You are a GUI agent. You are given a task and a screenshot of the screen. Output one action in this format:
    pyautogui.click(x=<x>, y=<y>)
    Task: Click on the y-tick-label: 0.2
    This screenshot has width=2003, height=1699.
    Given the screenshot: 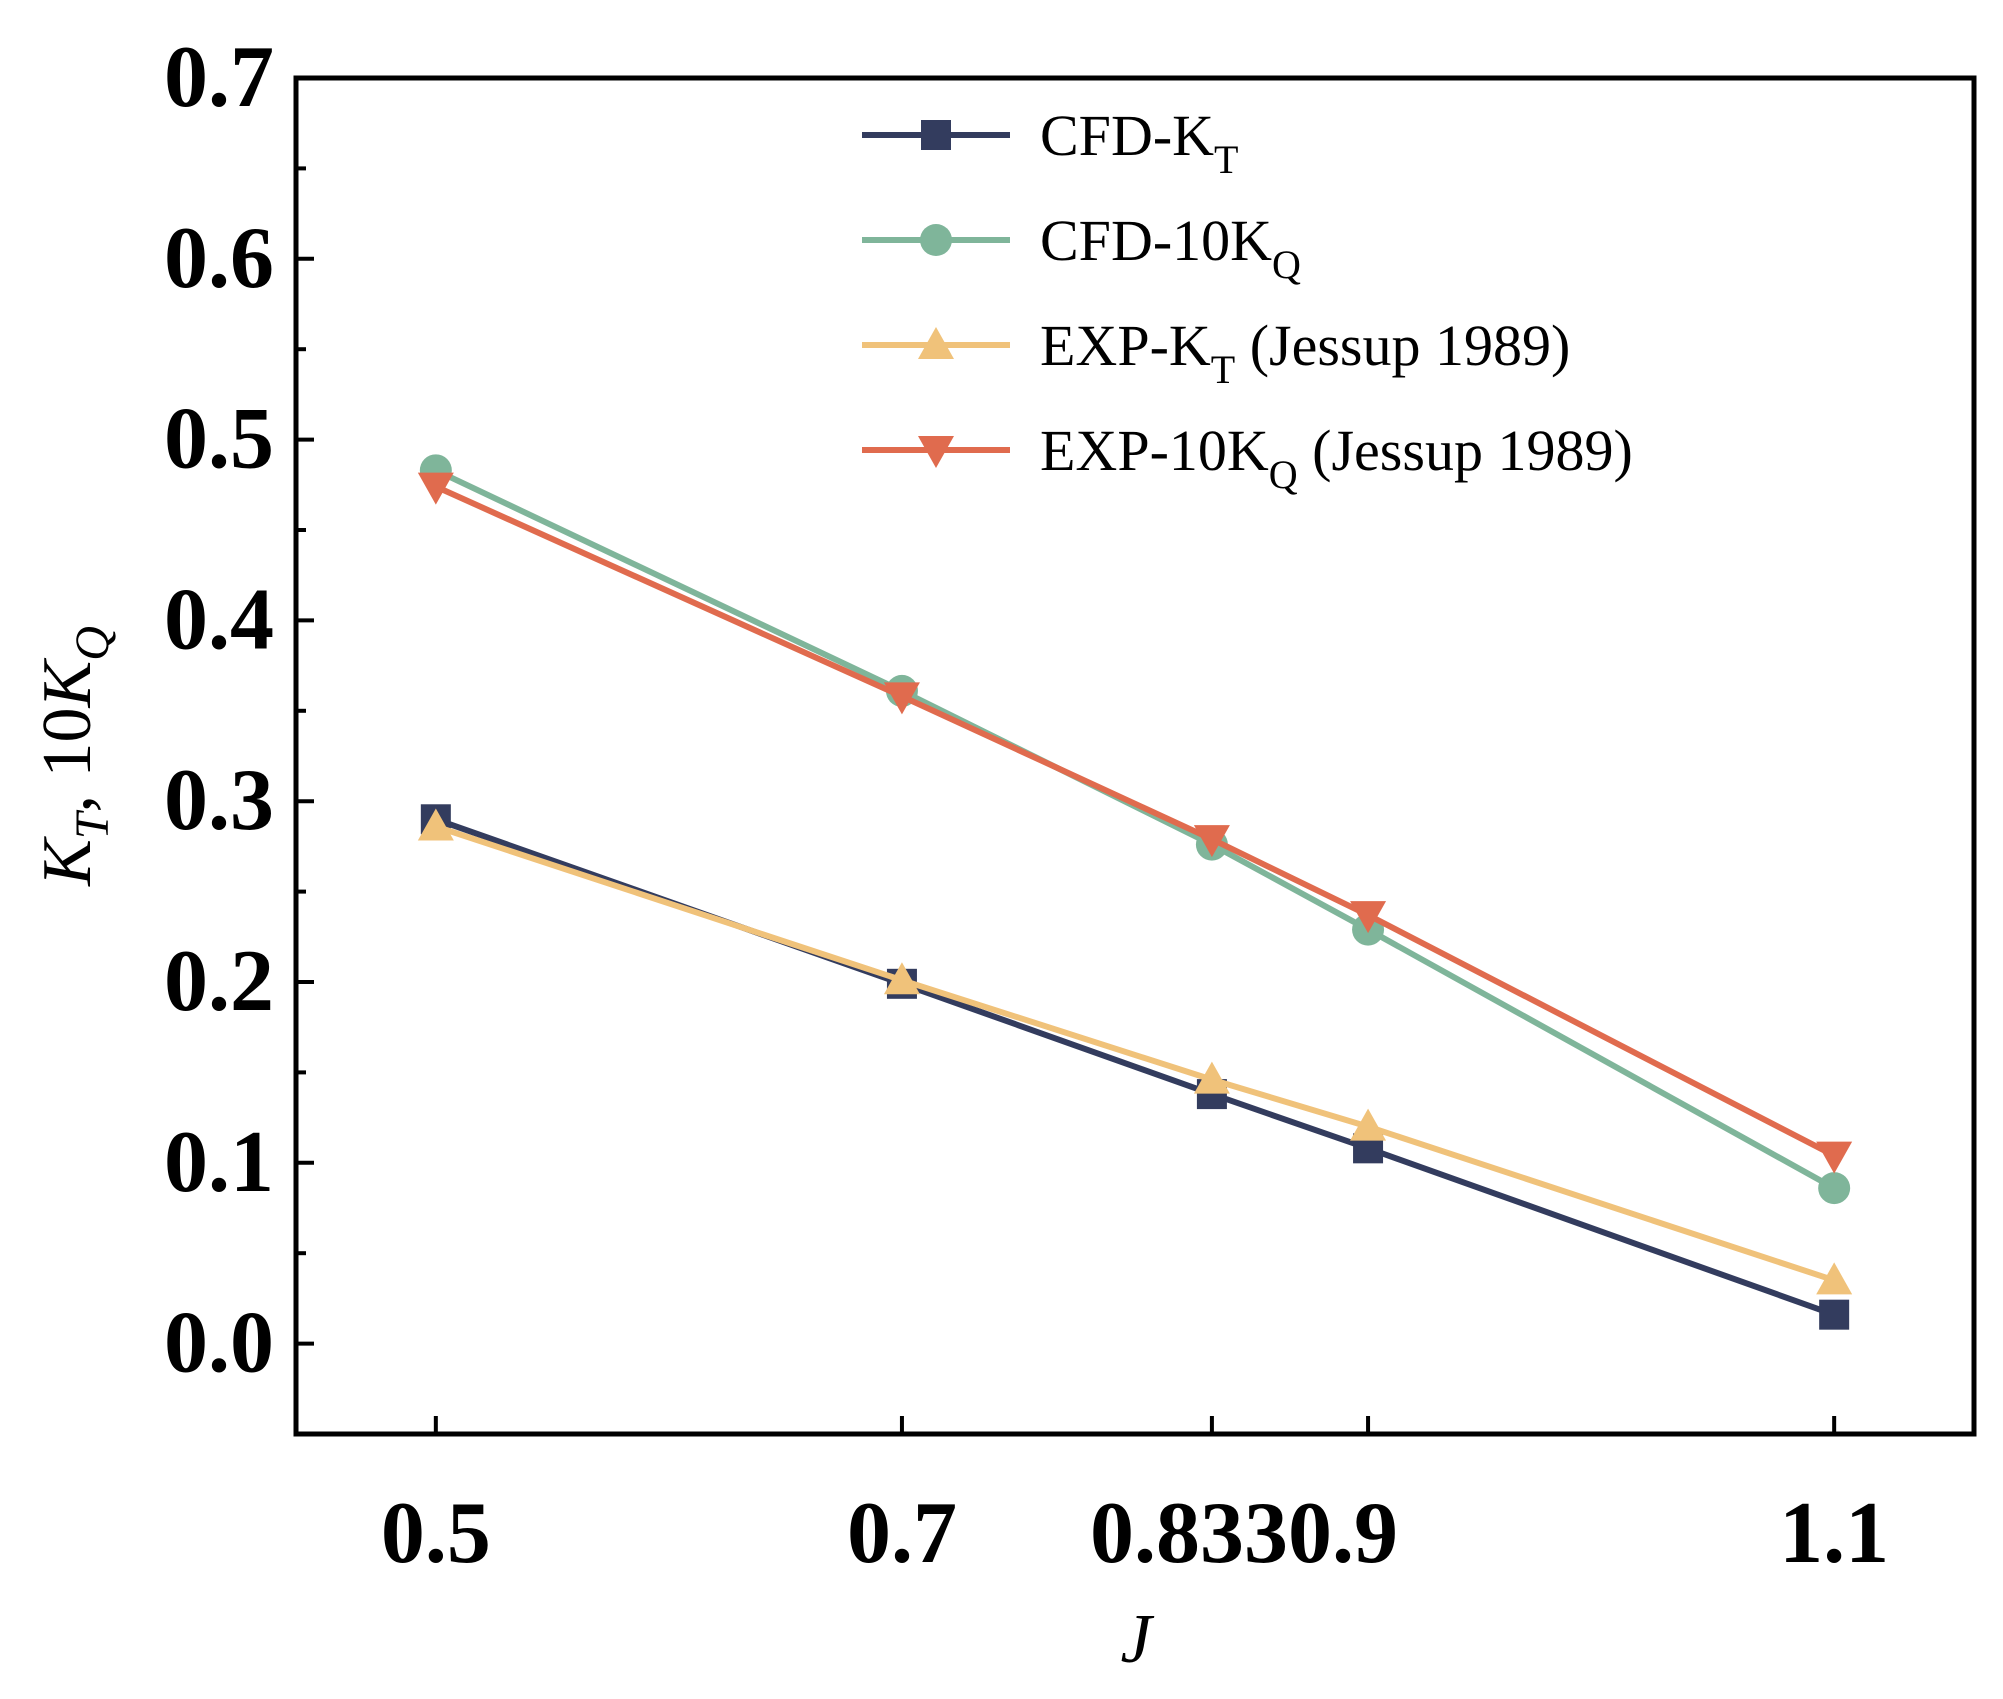 What is the action you would take?
    pyautogui.click(x=219, y=981)
    